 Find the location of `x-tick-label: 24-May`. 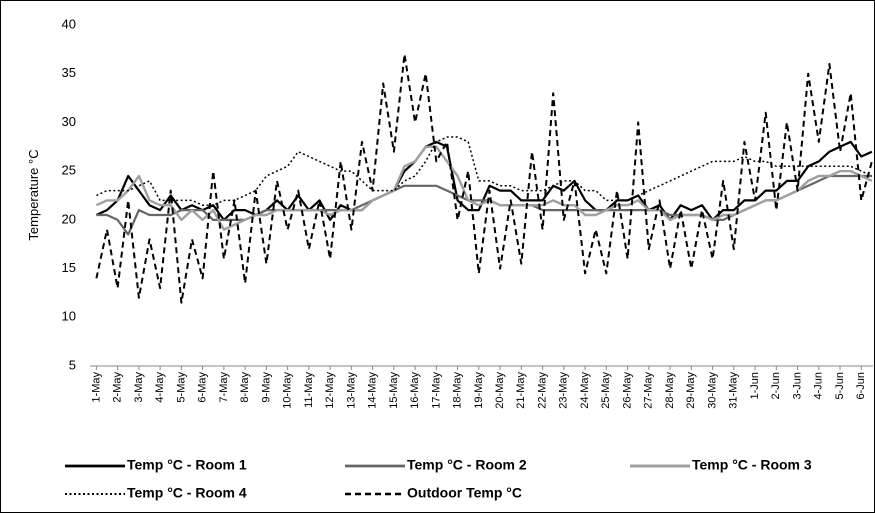

x-tick-label: 24-May is located at coordinates (585, 390).